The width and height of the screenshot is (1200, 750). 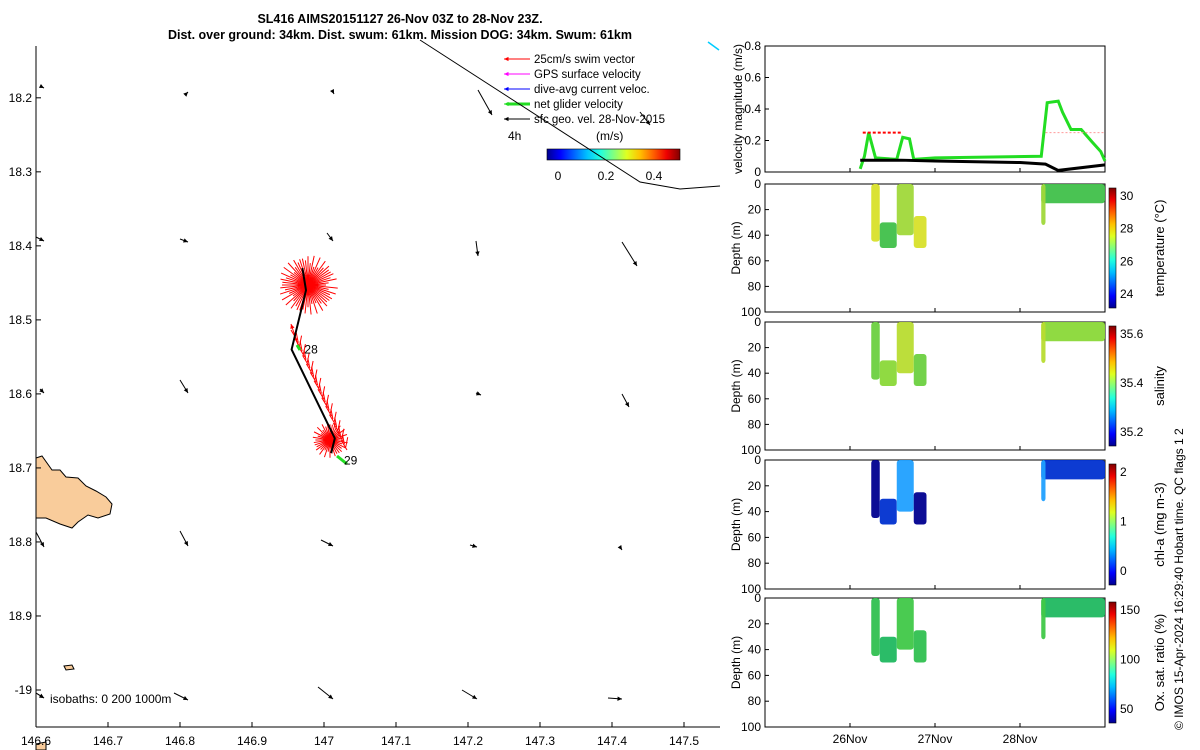 I want to click on legend-scale-label: 4h, so click(x=514, y=136).